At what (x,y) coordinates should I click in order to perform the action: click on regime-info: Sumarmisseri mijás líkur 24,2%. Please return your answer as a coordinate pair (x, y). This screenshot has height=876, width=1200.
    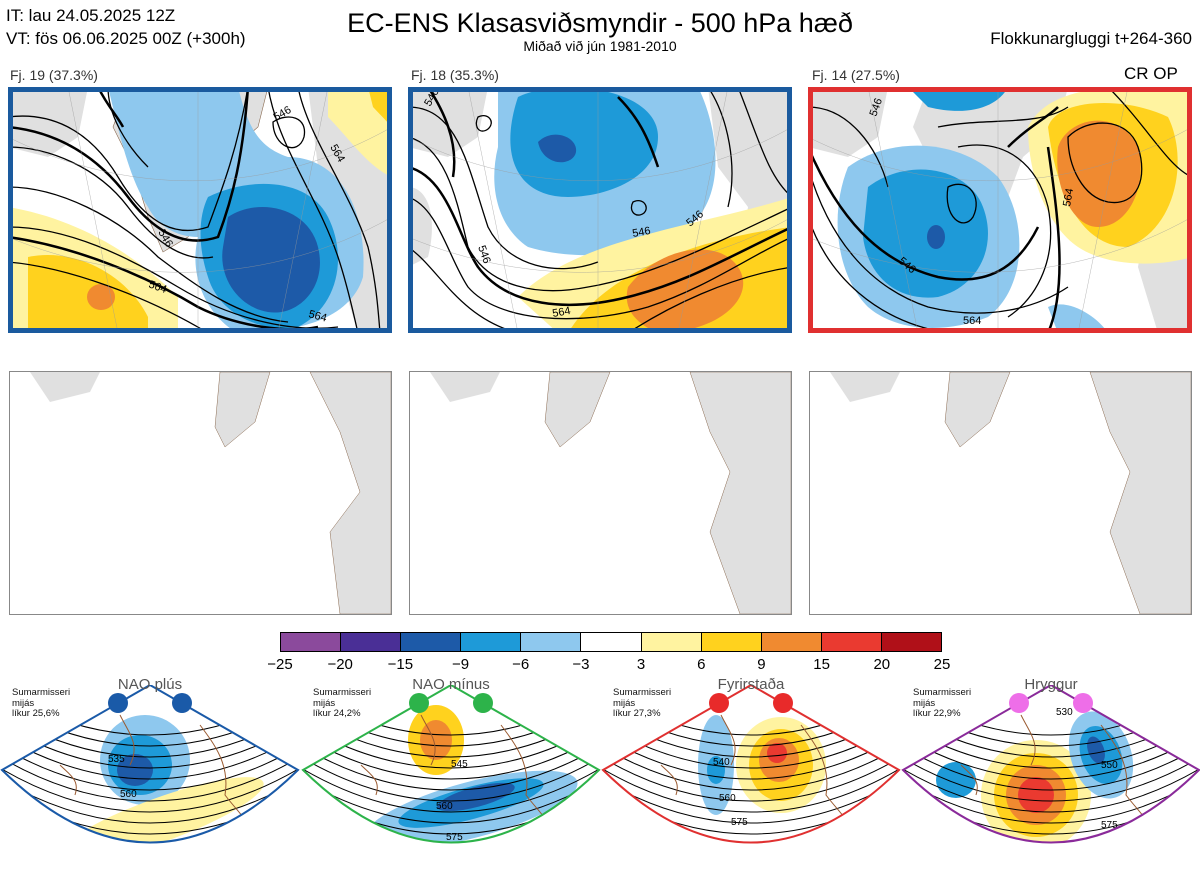
    Looking at the image, I should click on (342, 703).